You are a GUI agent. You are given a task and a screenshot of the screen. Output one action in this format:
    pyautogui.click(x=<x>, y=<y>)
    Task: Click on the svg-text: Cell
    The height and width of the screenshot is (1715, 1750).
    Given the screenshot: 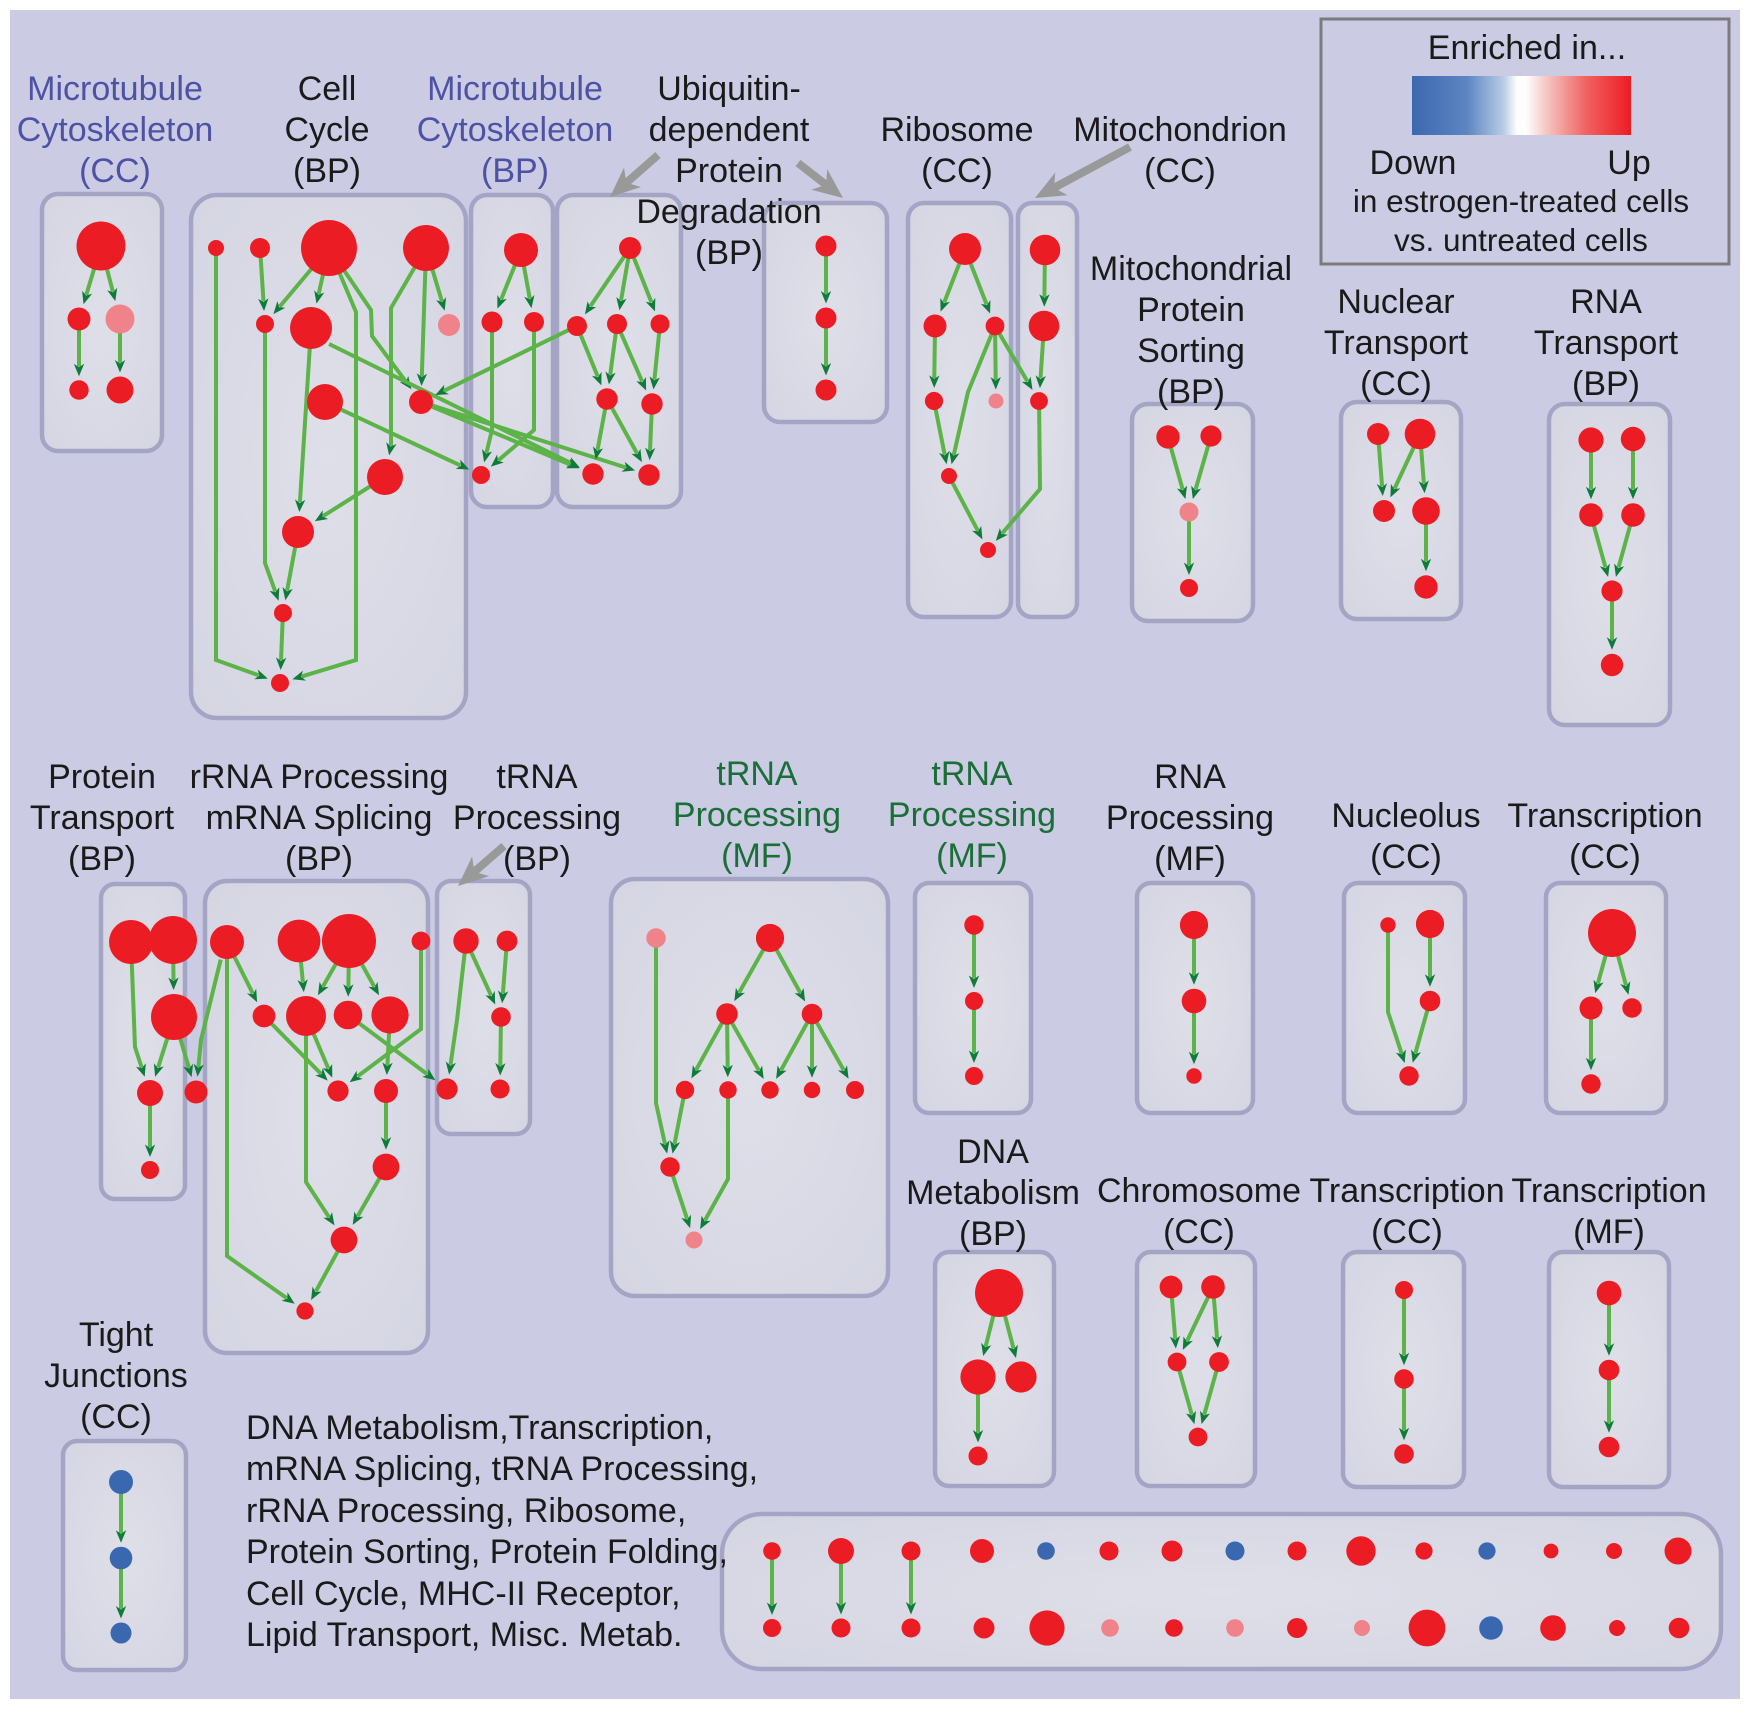 What is the action you would take?
    pyautogui.click(x=327, y=89)
    